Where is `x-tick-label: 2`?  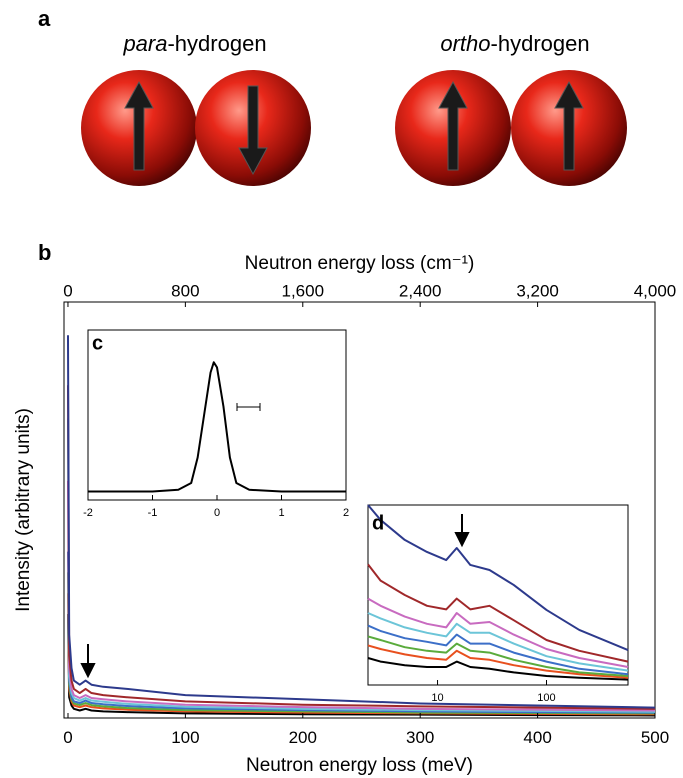
x-tick-label: 2 is located at coordinates (346, 513).